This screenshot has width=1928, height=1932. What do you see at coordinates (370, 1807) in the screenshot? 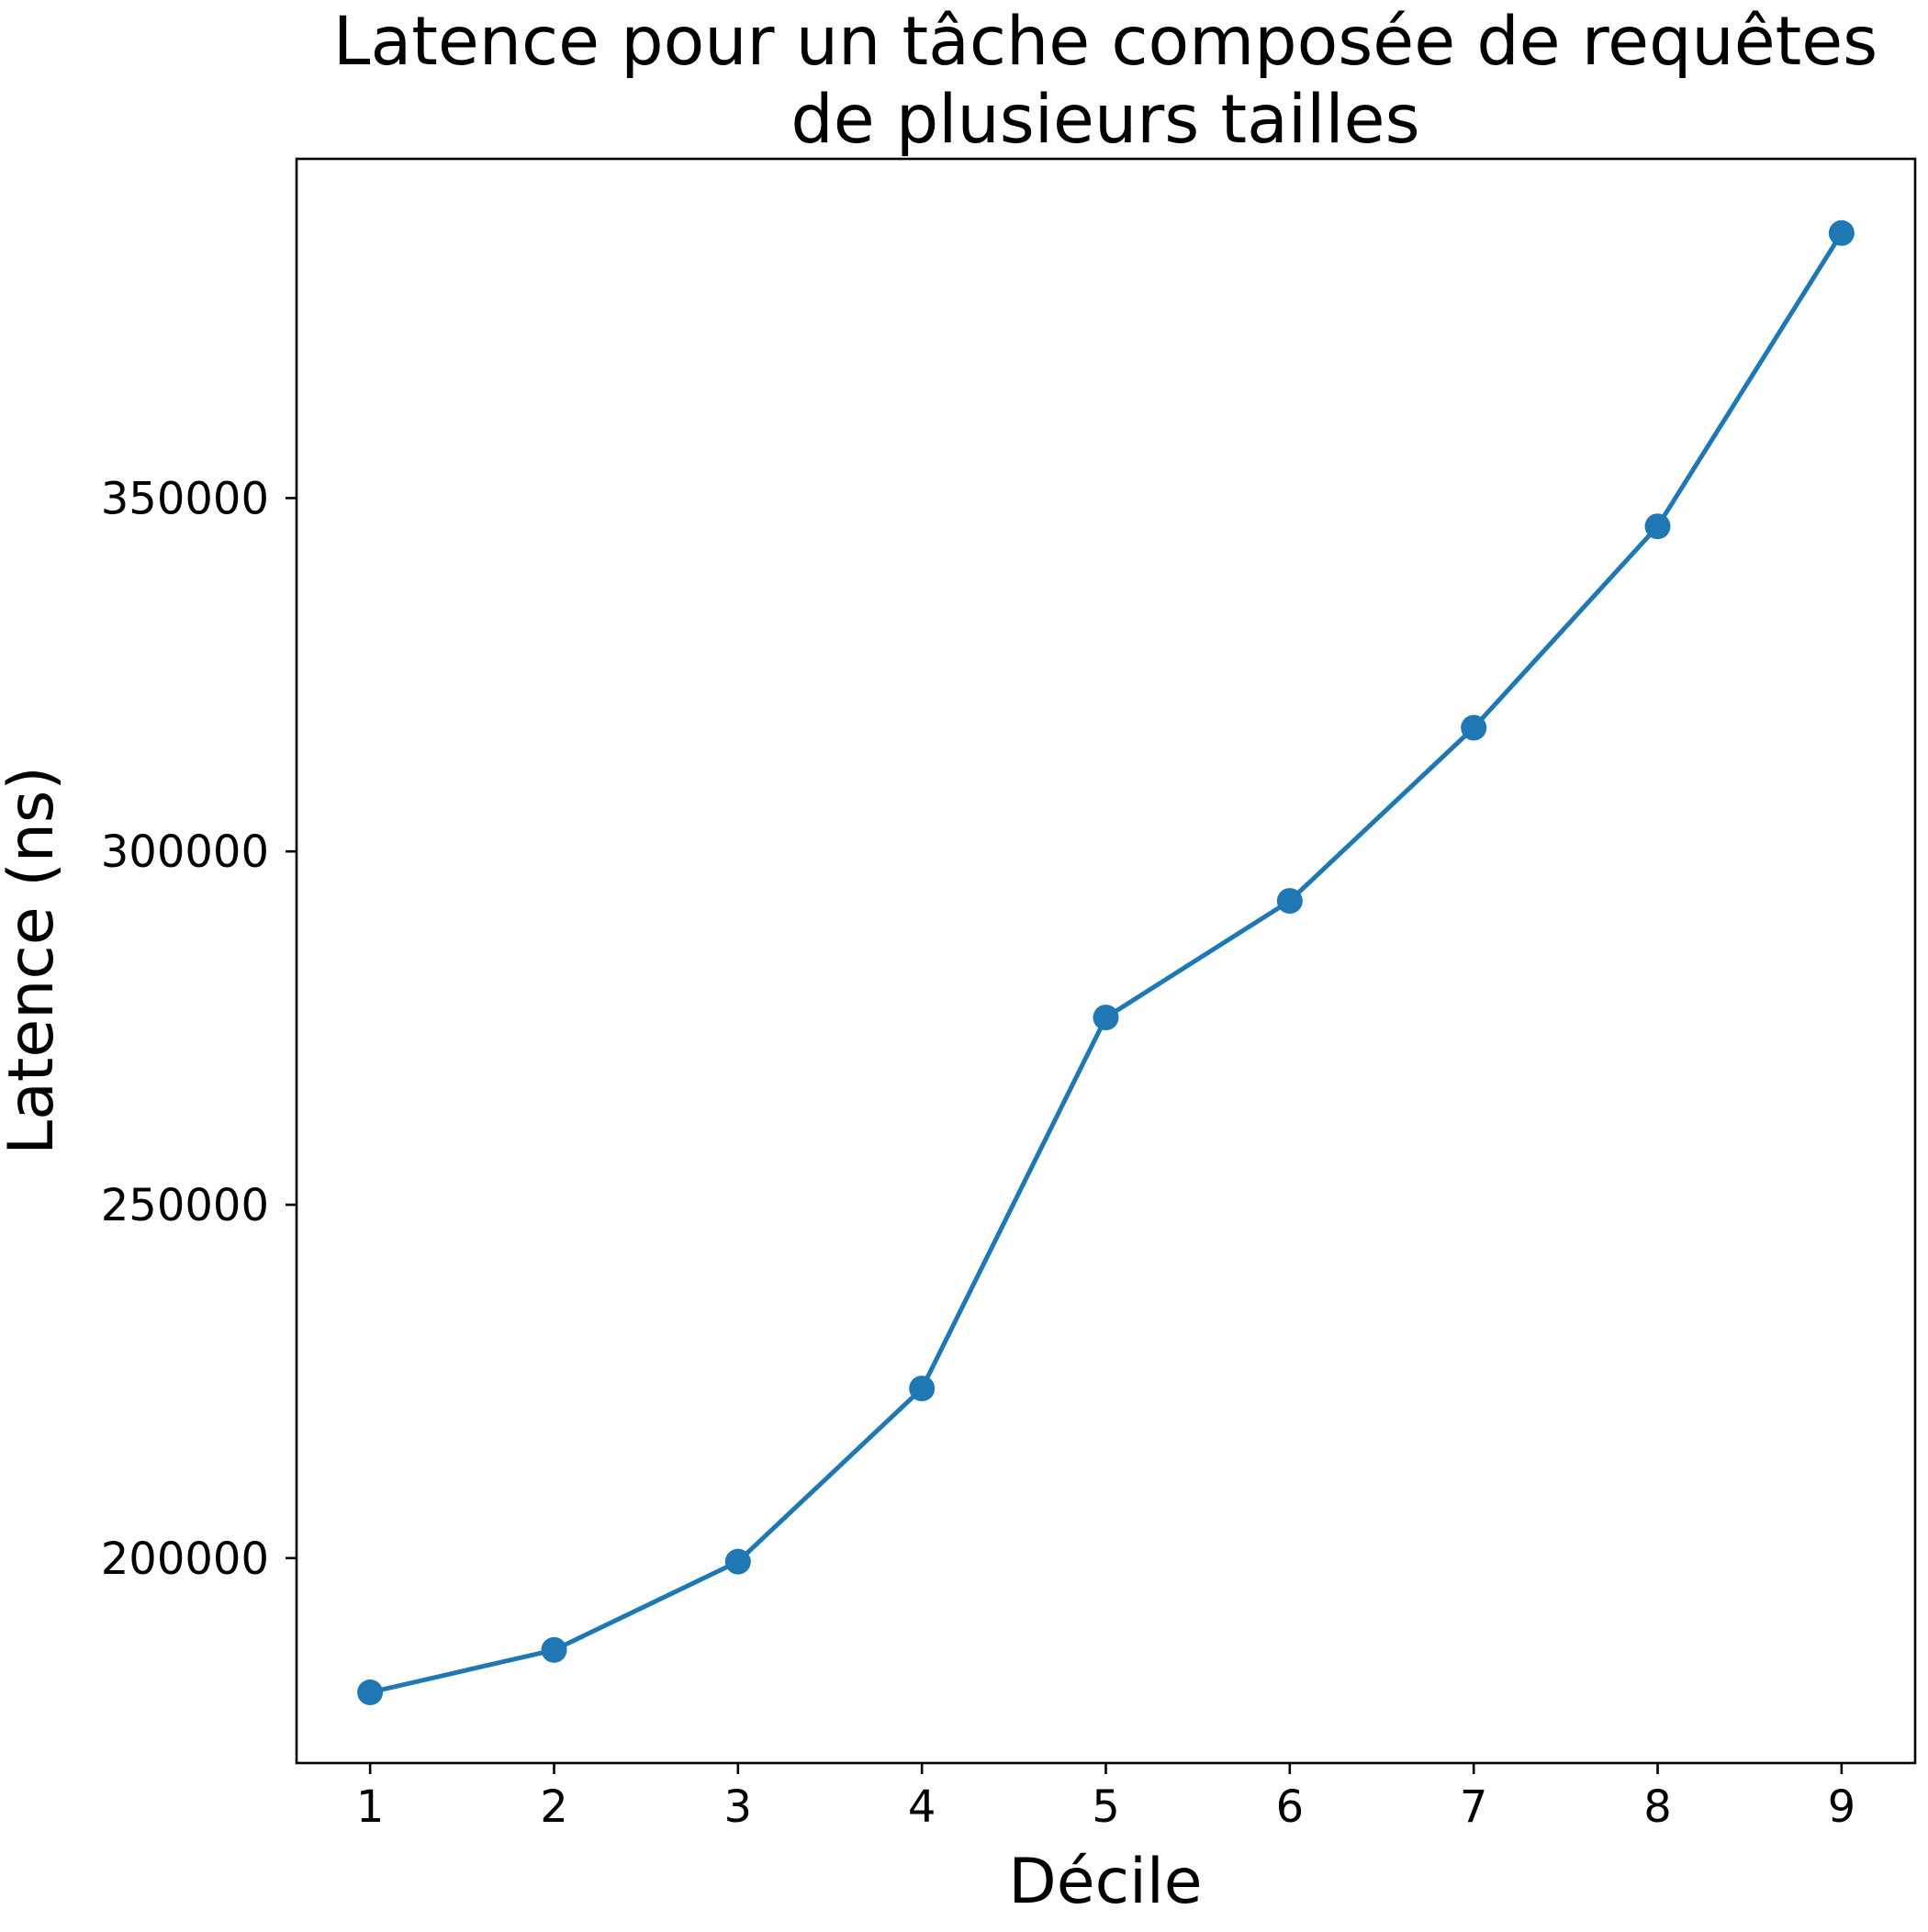
I see `x-tick-label: 1` at bounding box center [370, 1807].